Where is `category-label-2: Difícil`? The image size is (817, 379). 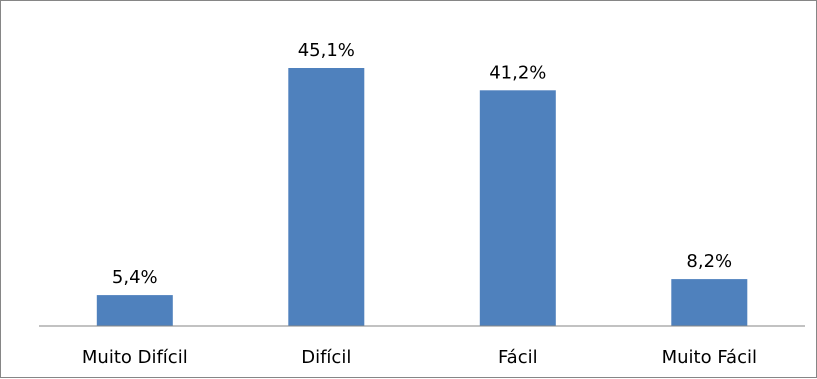
category-label-2: Difícil is located at coordinates (326, 357).